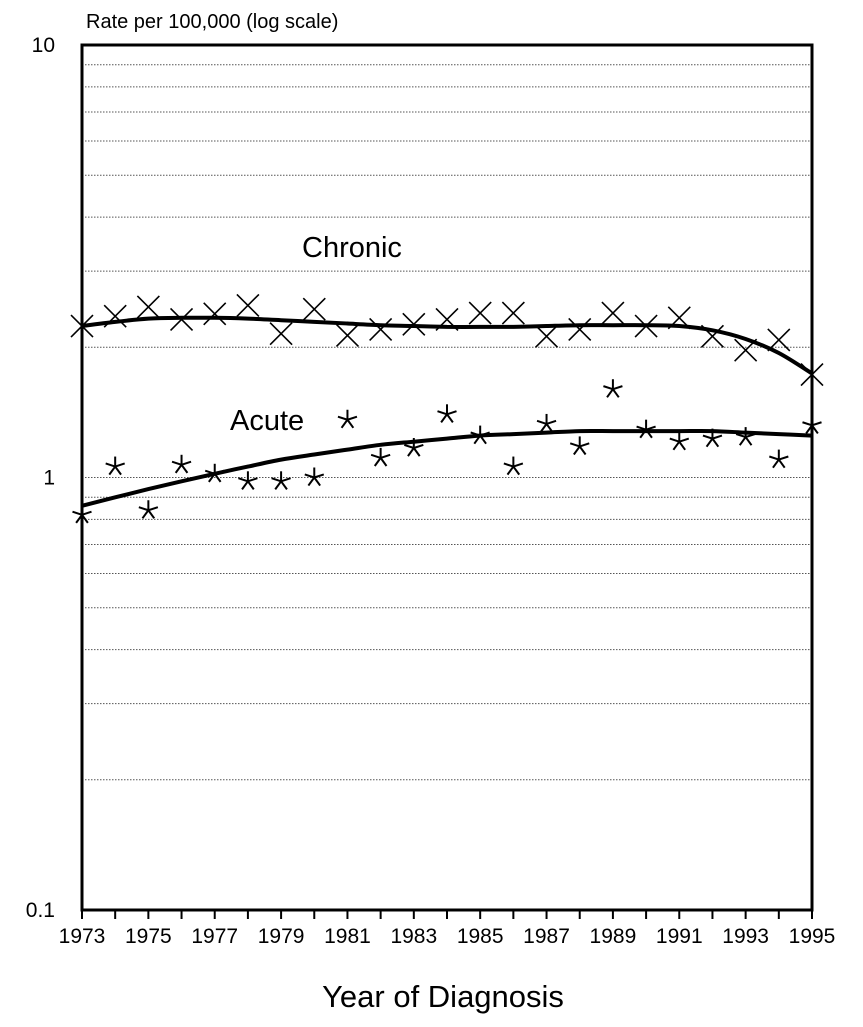 The image size is (863, 1027). What do you see at coordinates (443, 996) in the screenshot?
I see `x-axis-label: Year of Diagnosis` at bounding box center [443, 996].